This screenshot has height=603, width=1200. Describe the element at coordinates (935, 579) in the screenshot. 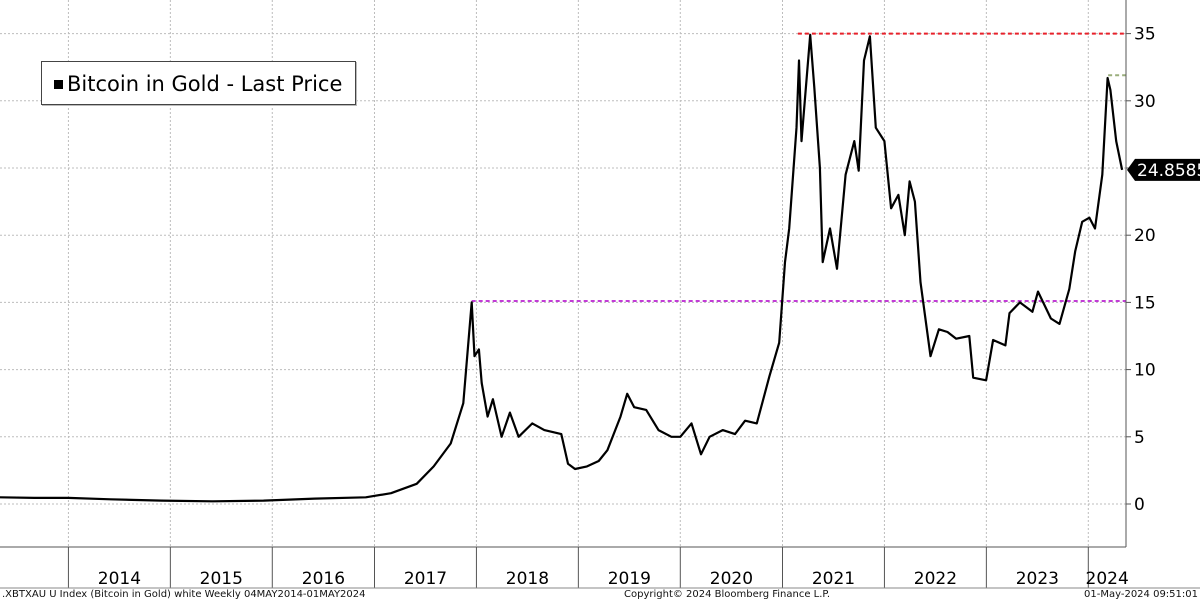

I see `x-tick-label-2022: 2022` at that location.